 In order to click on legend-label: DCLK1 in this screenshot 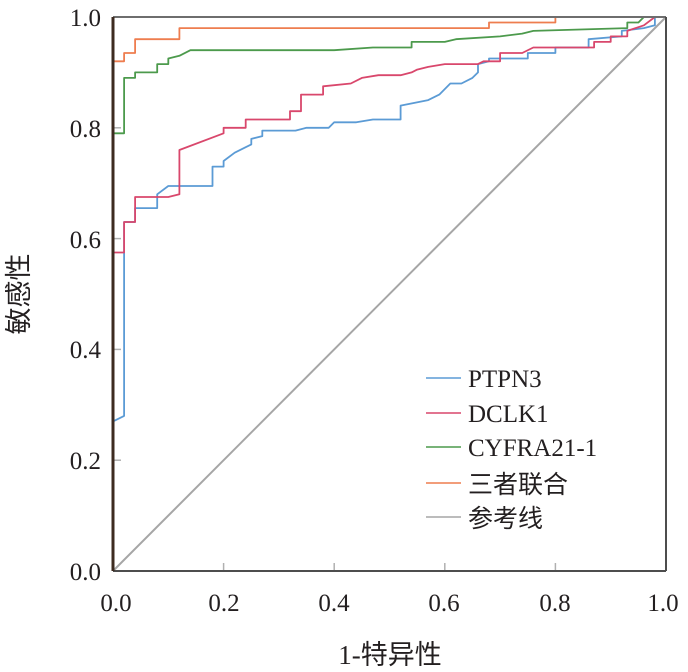, I will do `click(508, 414)`.